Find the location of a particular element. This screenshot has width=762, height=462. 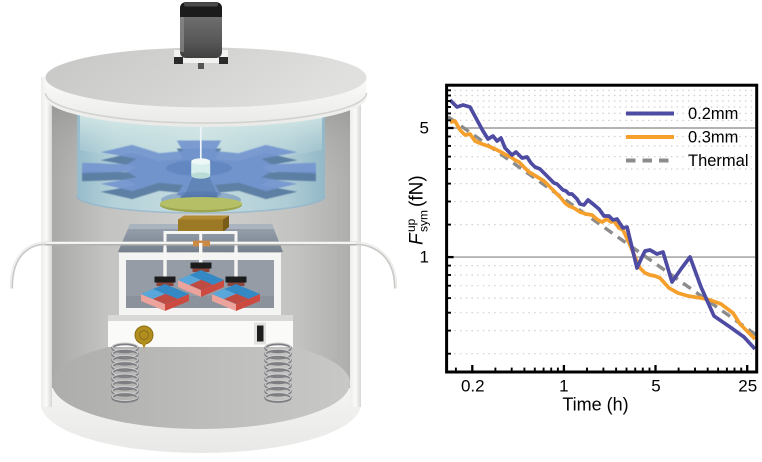

svg-text: Time (h) is located at coordinates (595, 405).